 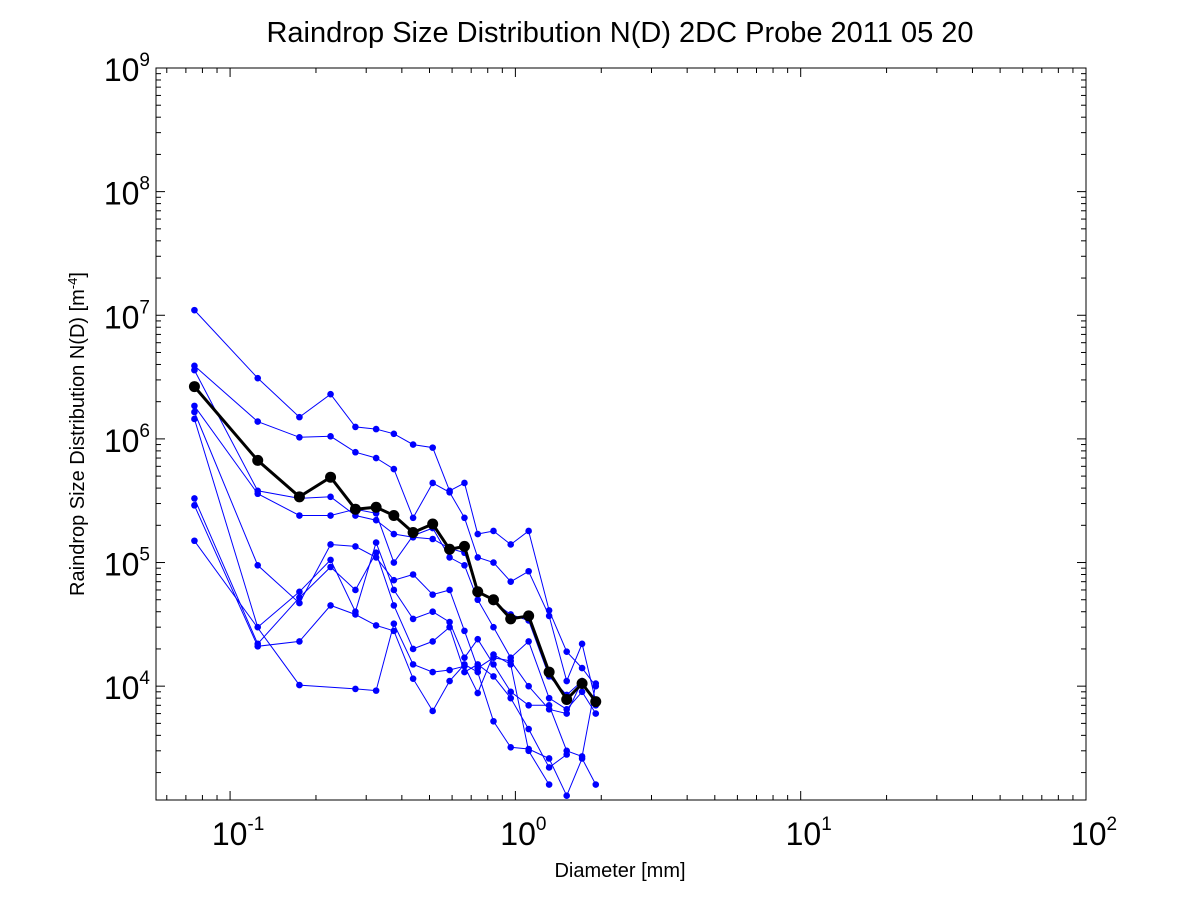 I want to click on y-axis-label-exp: -4, so click(x=72, y=284).